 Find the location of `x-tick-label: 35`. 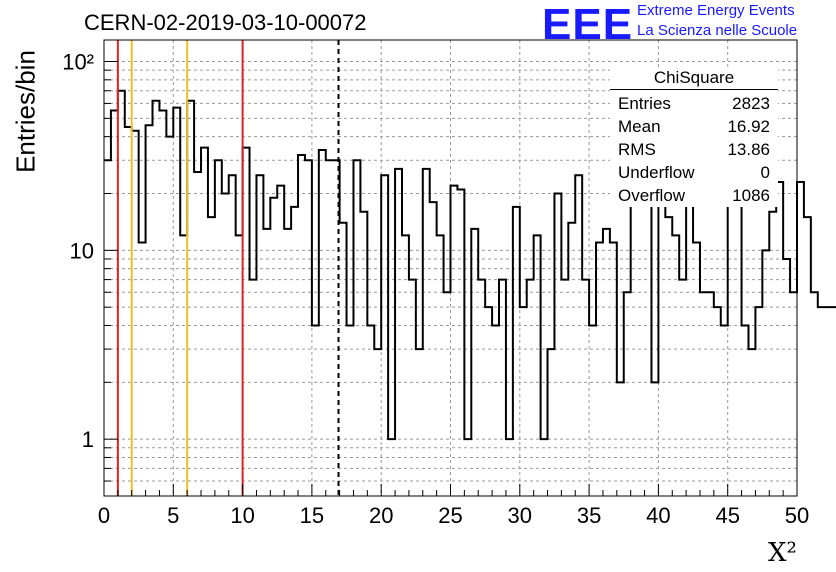

x-tick-label: 35 is located at coordinates (589, 515).